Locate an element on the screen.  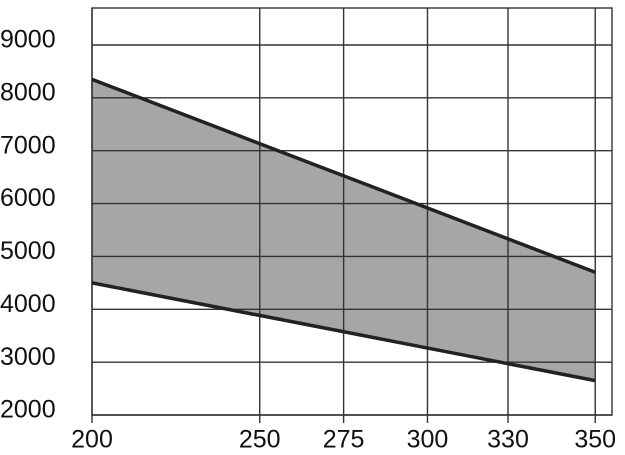
y-tick-label: 3000 is located at coordinates (28, 357).